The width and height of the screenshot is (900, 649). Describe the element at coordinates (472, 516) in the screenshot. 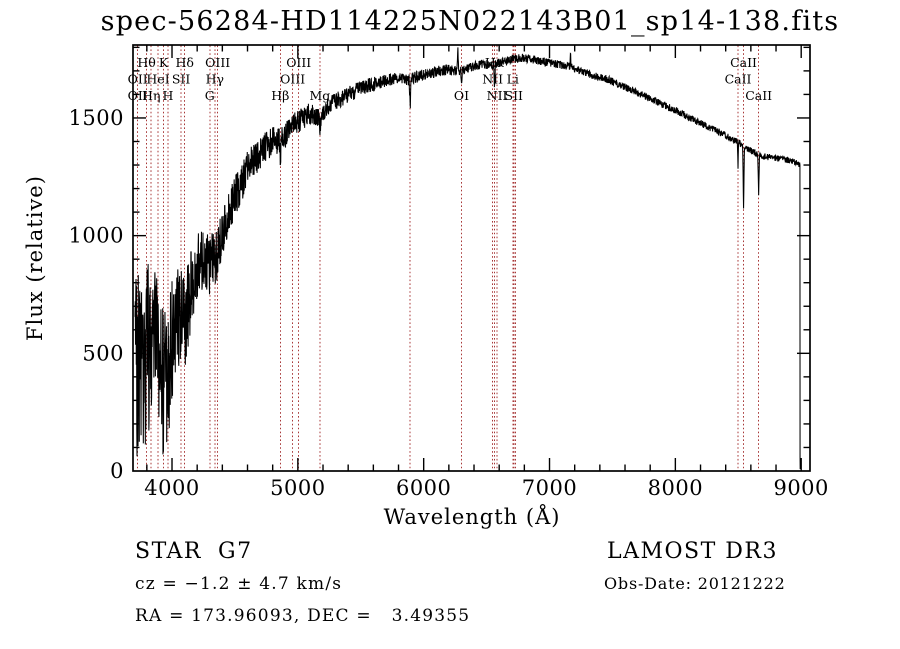

I see `x-axis-label: Wavelength (Å)` at that location.